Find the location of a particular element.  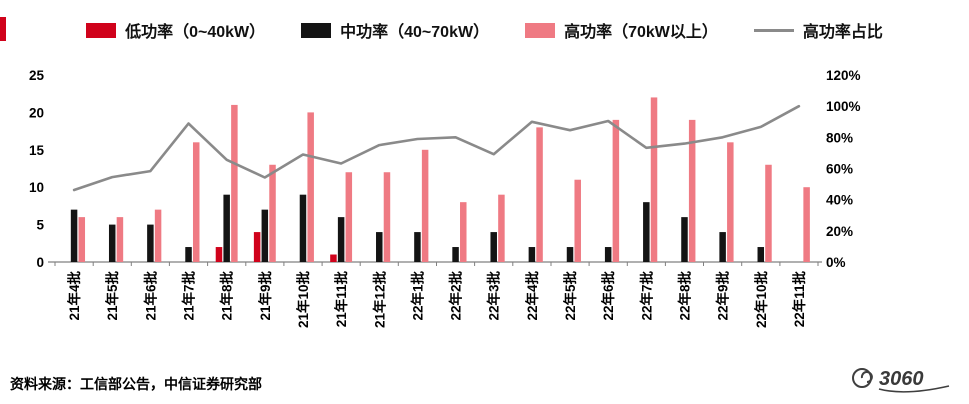

x-axis-label: 21年6批 is located at coordinates (150, 296).